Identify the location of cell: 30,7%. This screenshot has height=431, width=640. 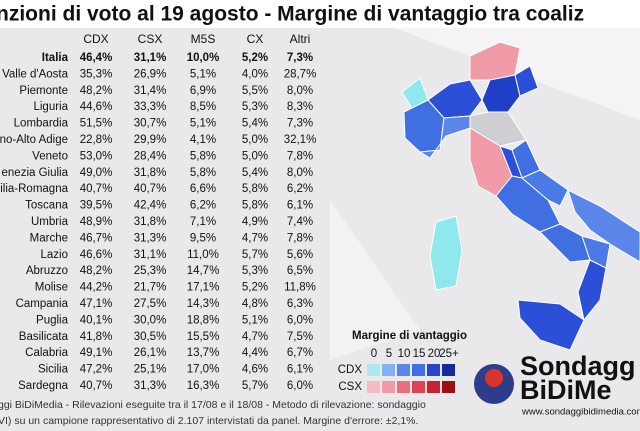
(150, 124).